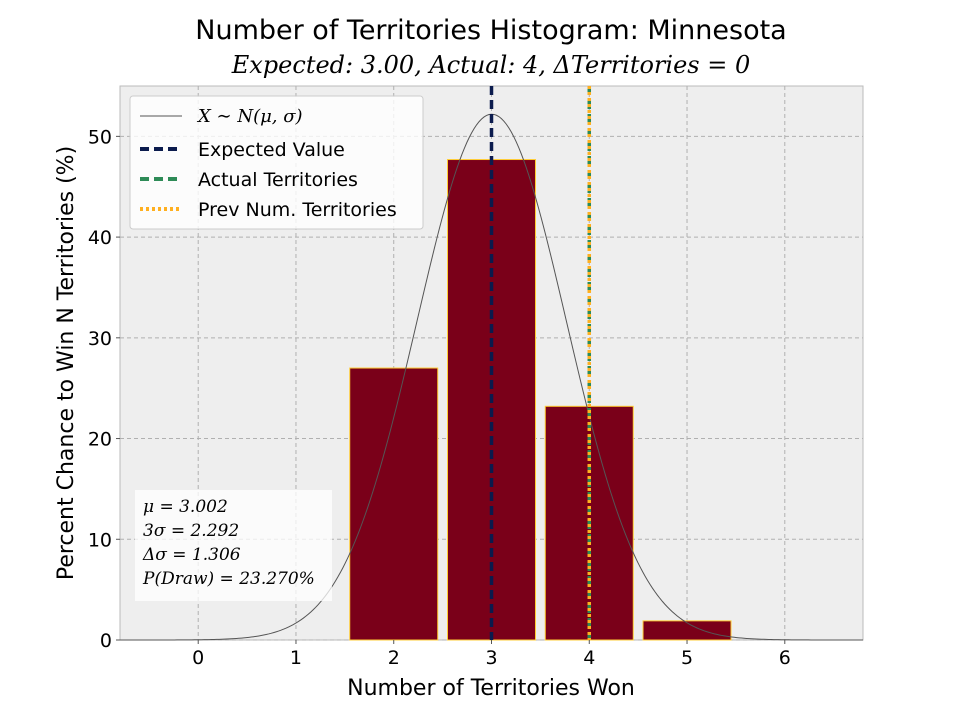 This screenshot has height=720, width=960. What do you see at coordinates (540, 363) in the screenshot?
I see `vertical-lines` at bounding box center [540, 363].